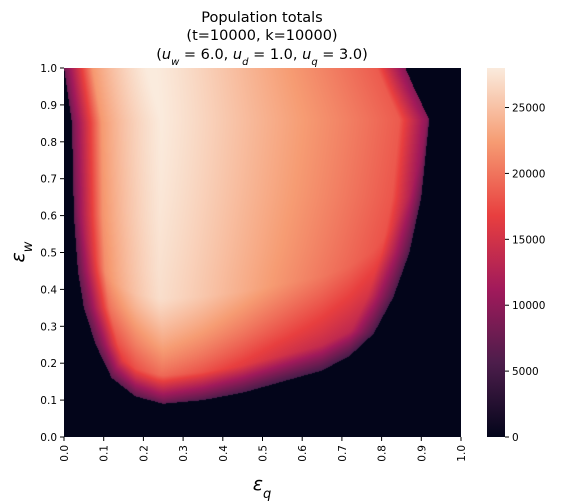  What do you see at coordinates (525, 372) in the screenshot?
I see `colorbar-tick-label: 5000` at bounding box center [525, 372].